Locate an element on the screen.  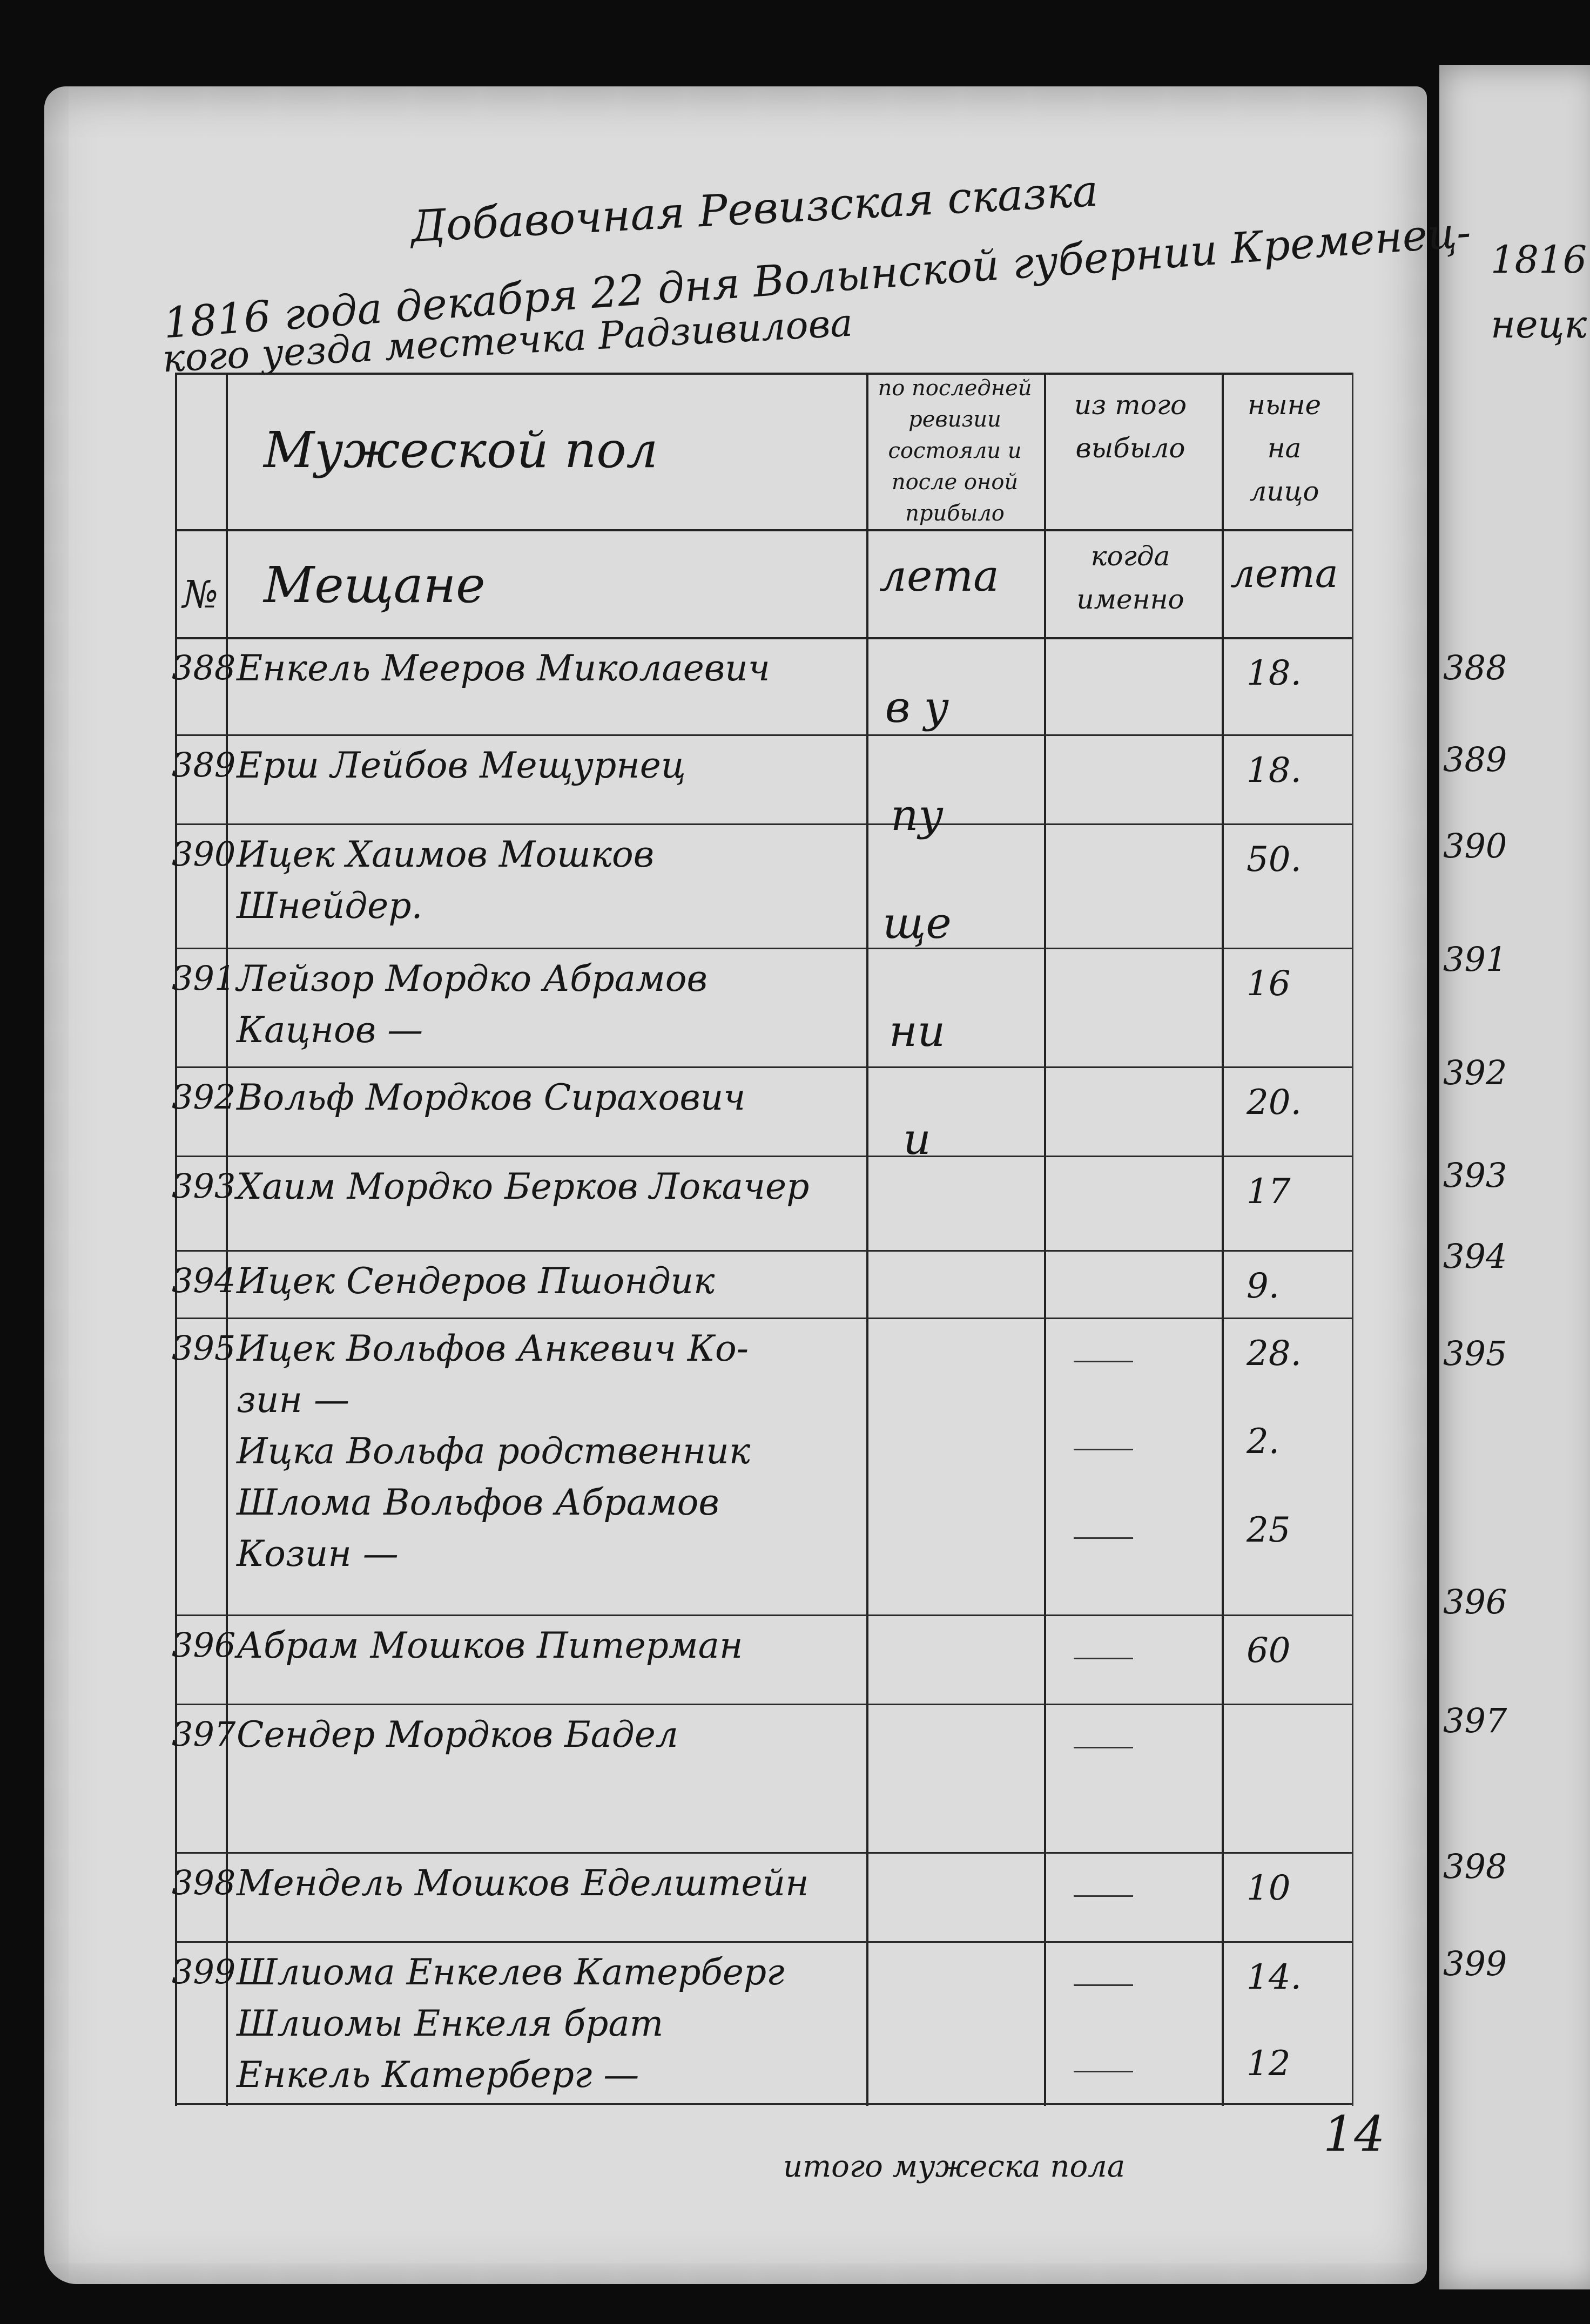
sub-header-age-2: лета is located at coordinates (1284, 573).